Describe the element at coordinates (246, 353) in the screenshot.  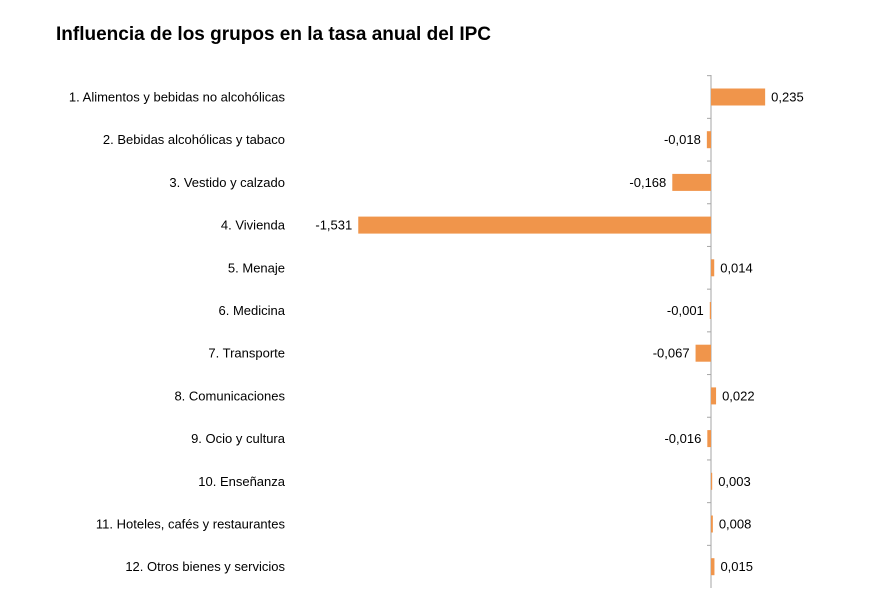
I see `category-label: 7. Transporte` at that location.